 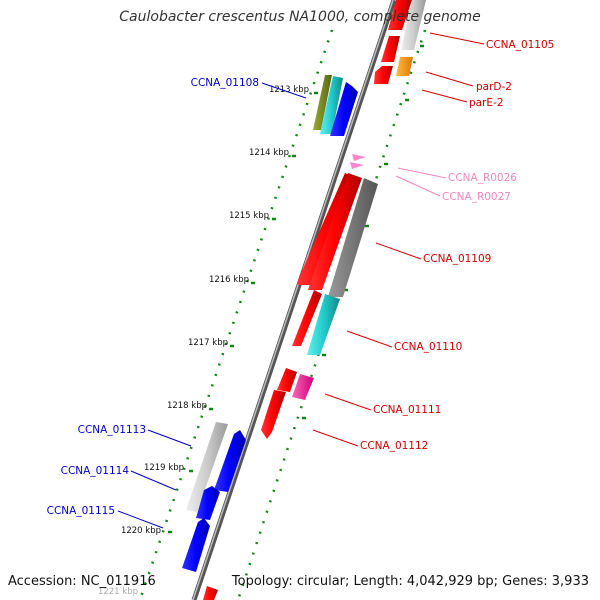 I want to click on label-ccna-01111: CCNA_01111, so click(x=407, y=410).